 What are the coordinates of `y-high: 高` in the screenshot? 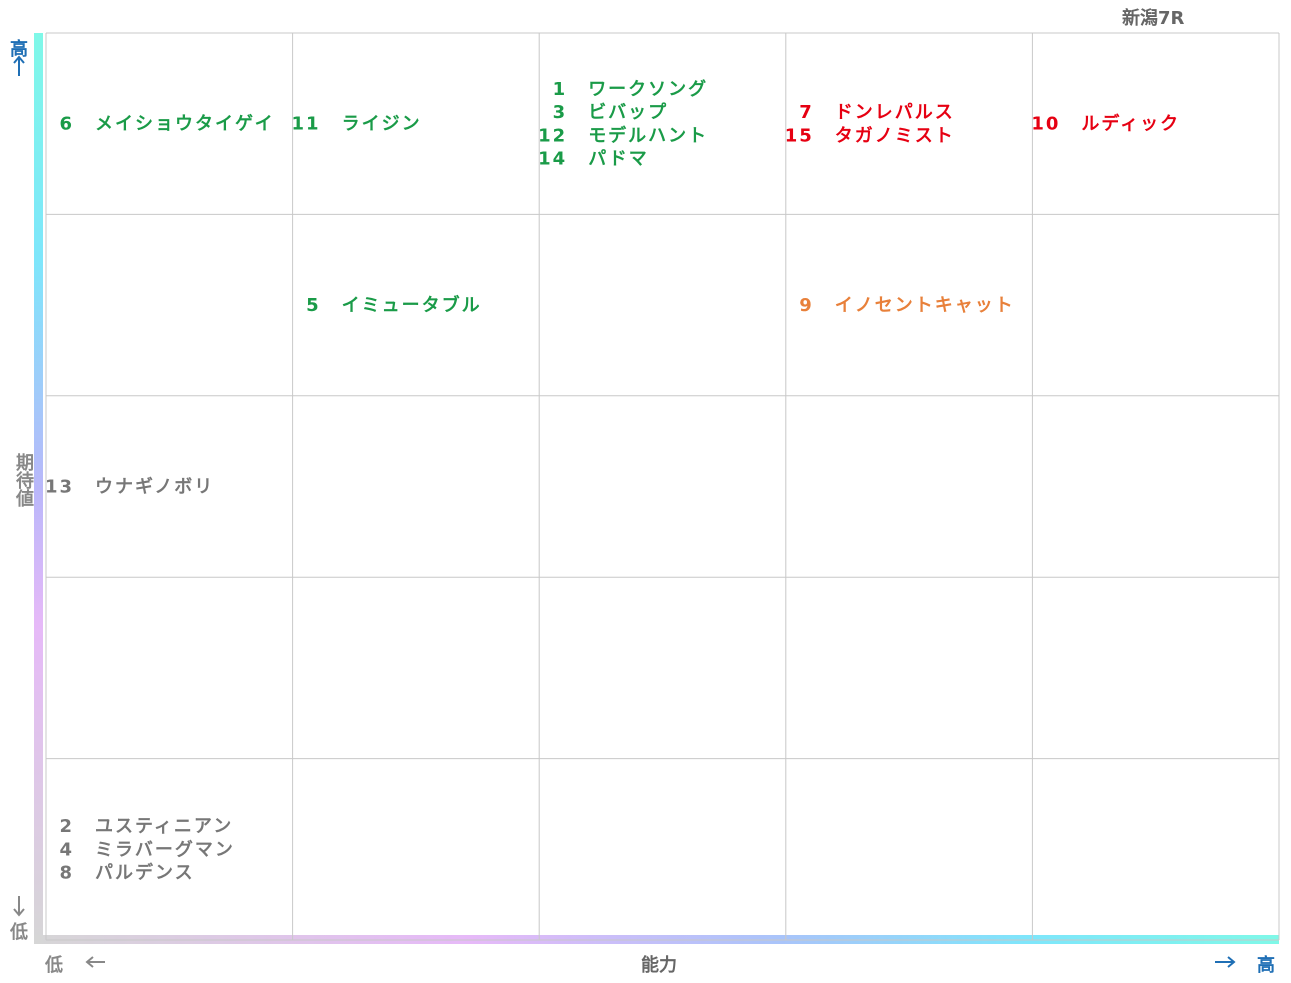 It's located at (19, 49).